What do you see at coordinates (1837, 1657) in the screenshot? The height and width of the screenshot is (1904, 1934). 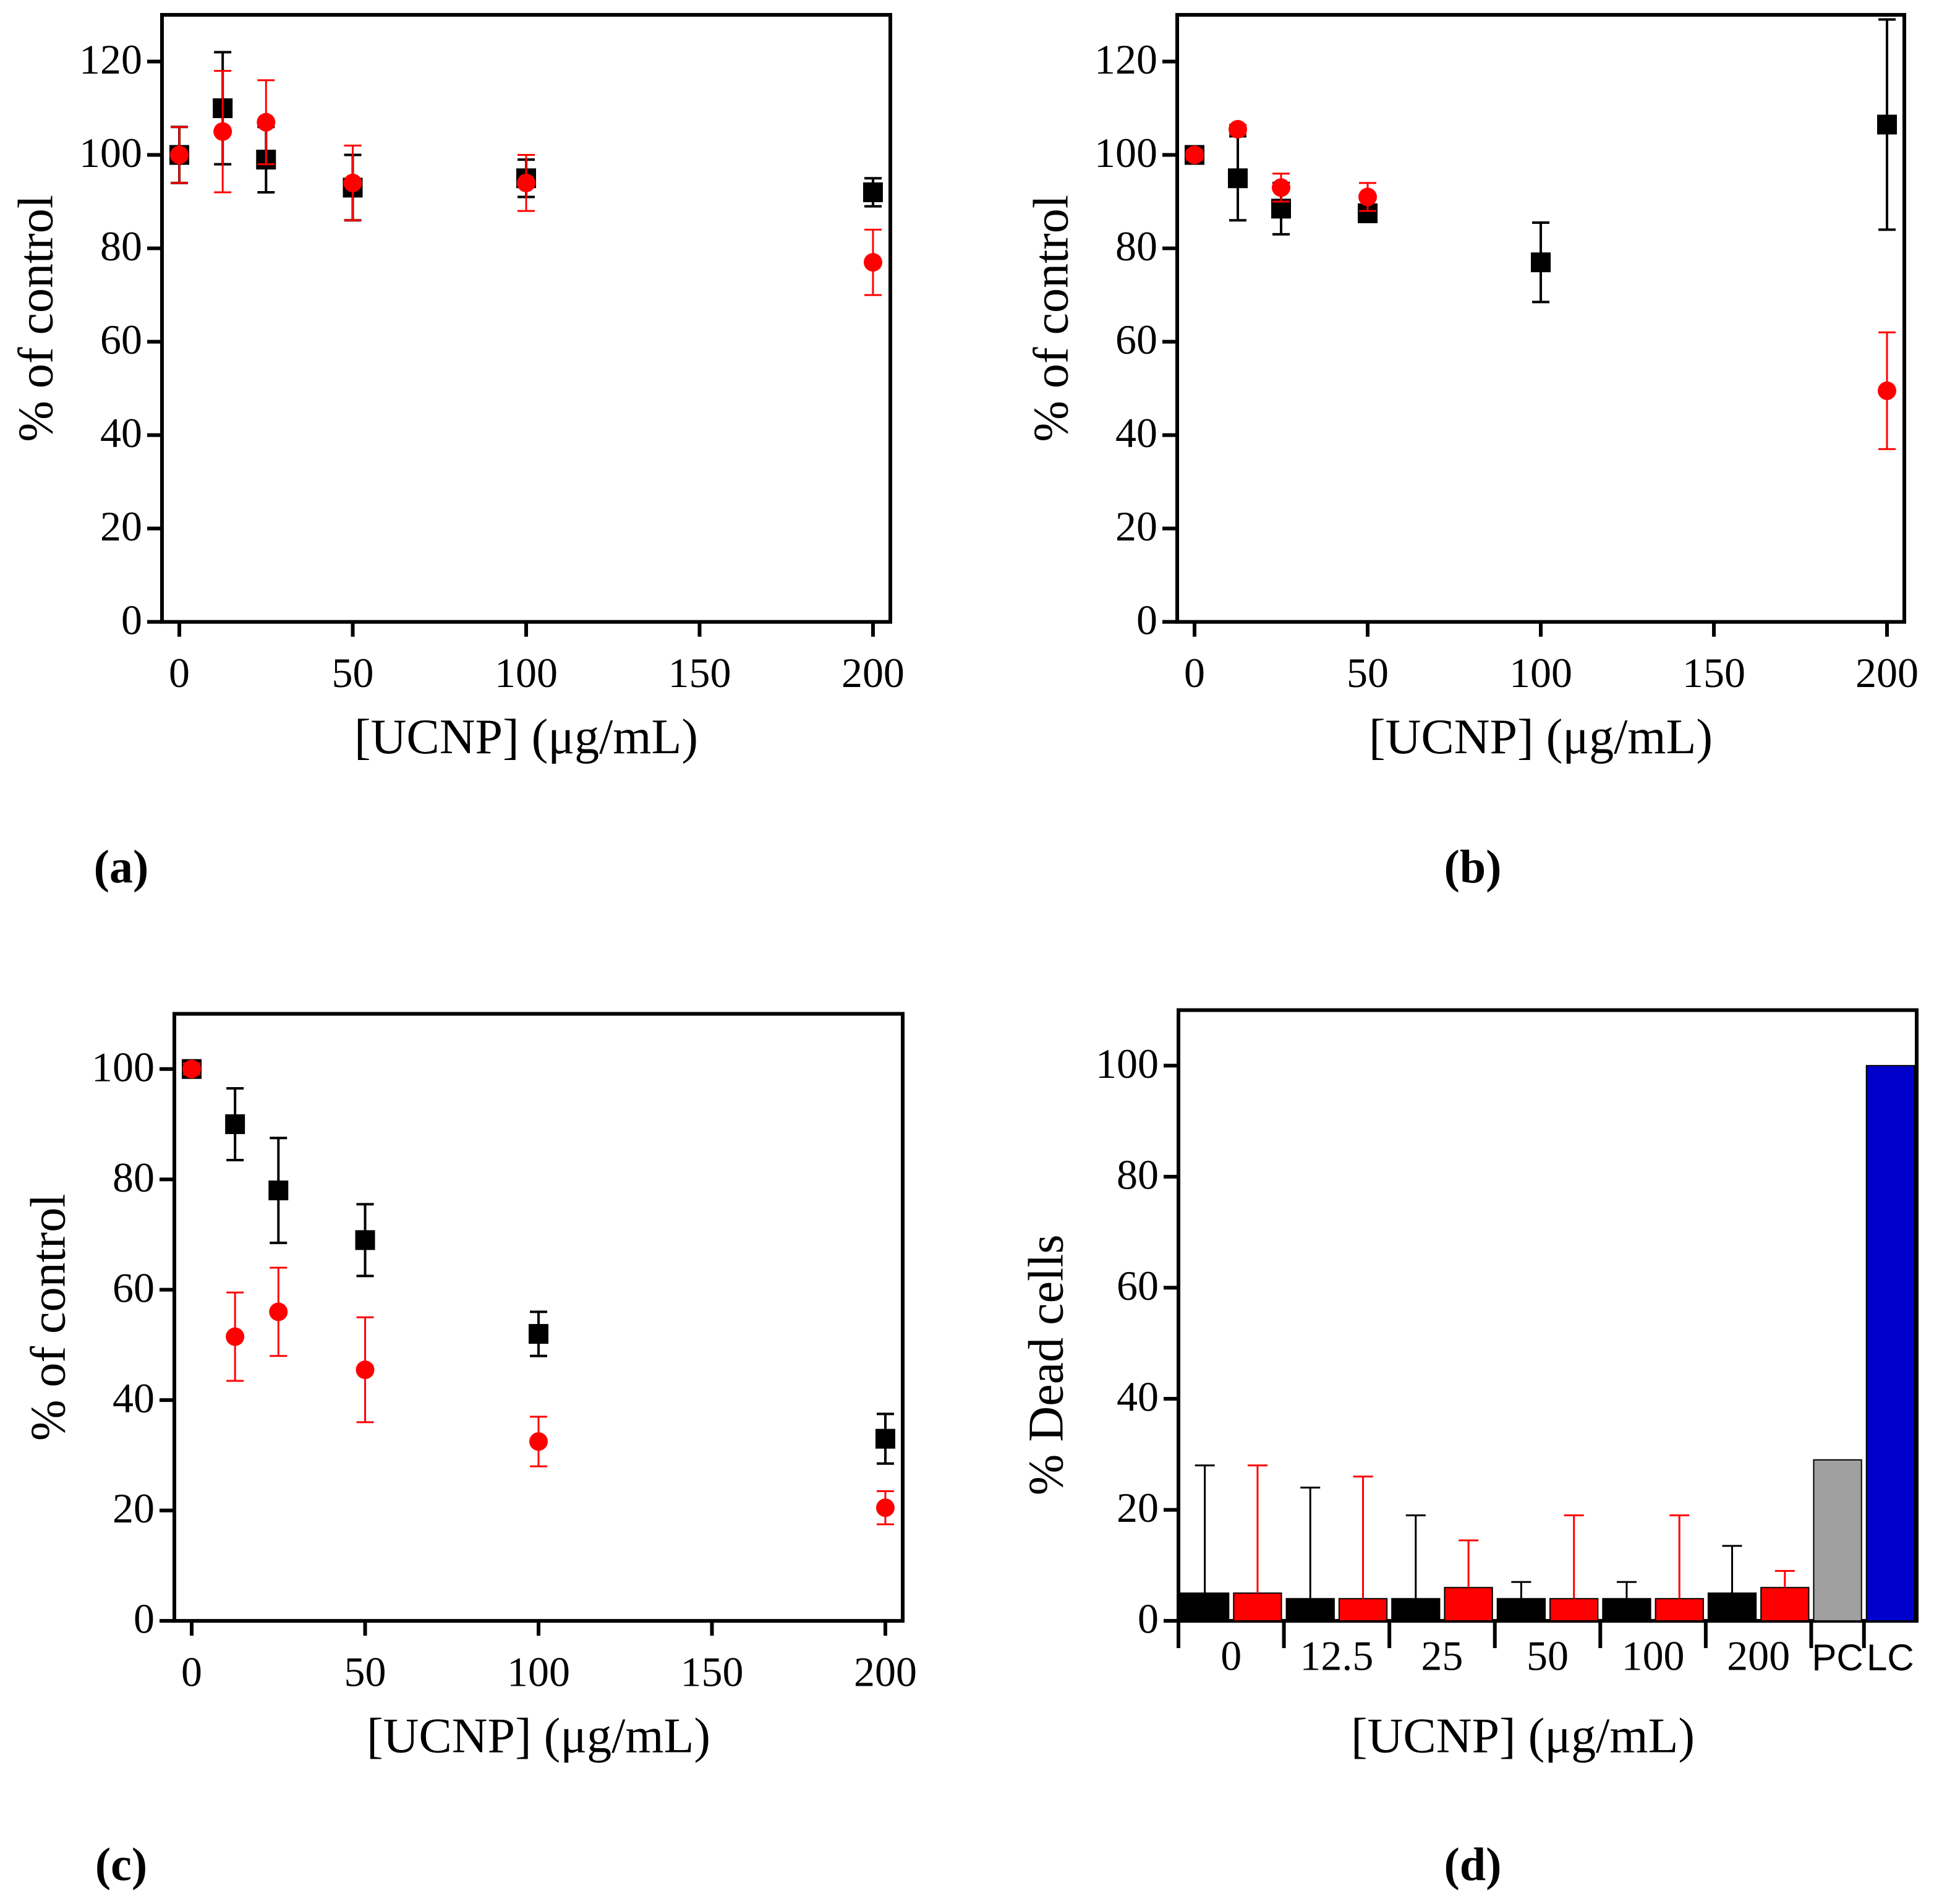 I see `x-tick-label: PC` at bounding box center [1837, 1657].